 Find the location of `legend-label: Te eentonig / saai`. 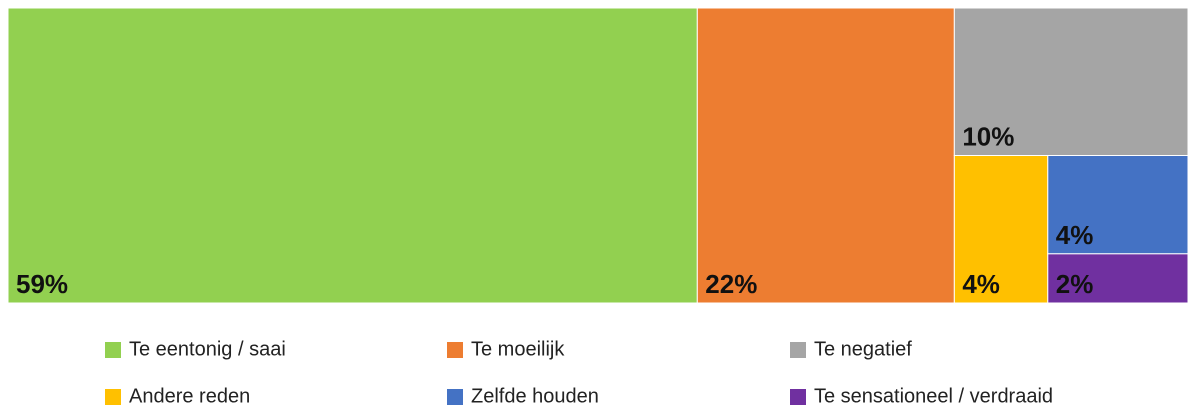

legend-label: Te eentonig / saai is located at coordinates (207, 349).